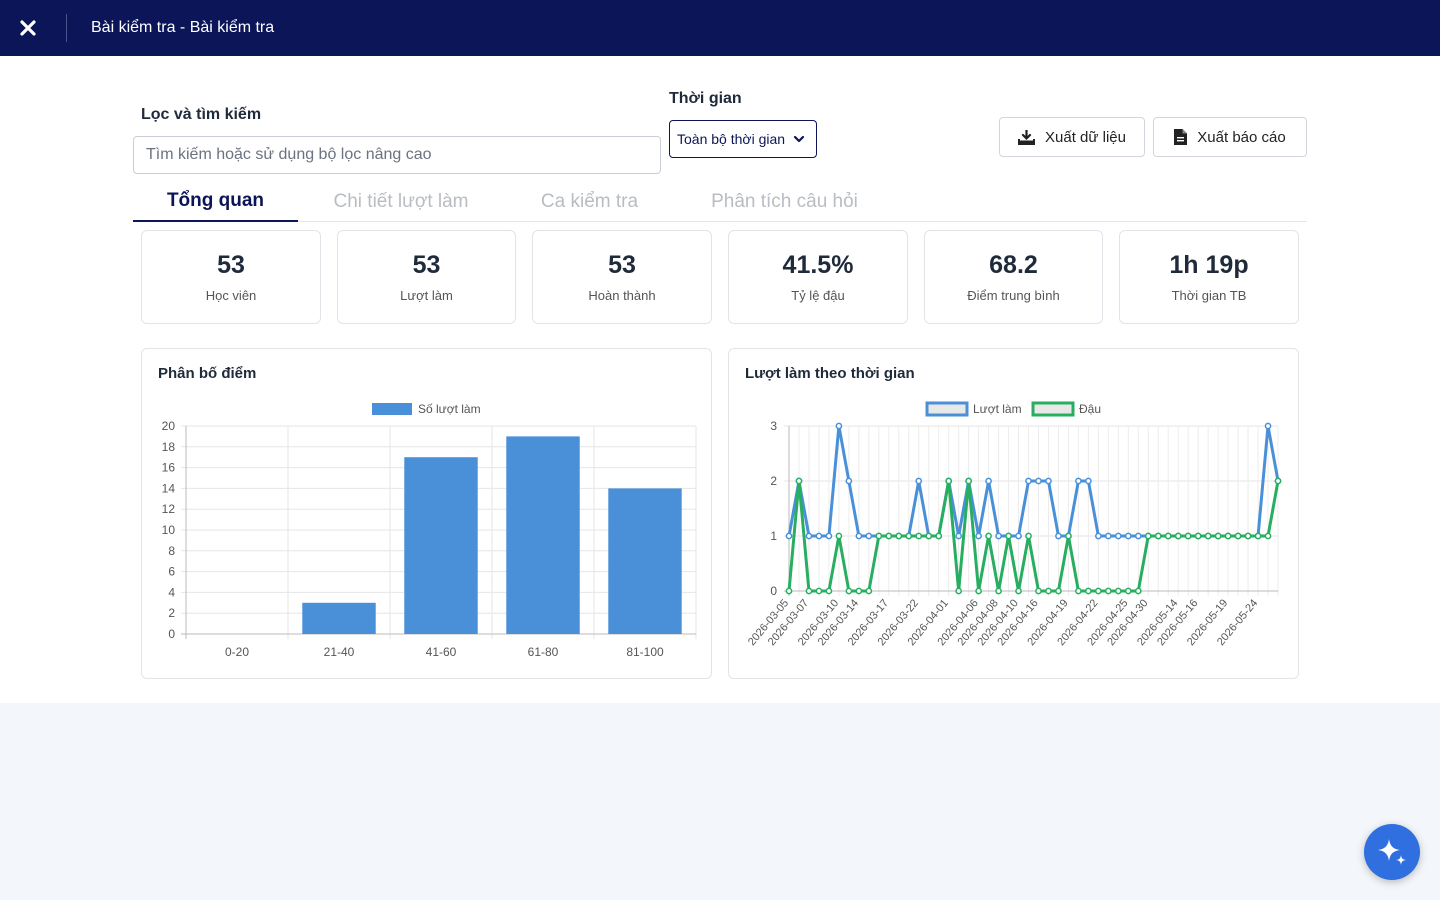 The width and height of the screenshot is (1440, 900). I want to click on tab-question-analysis: Phân tích câu hỏi, so click(784, 201).